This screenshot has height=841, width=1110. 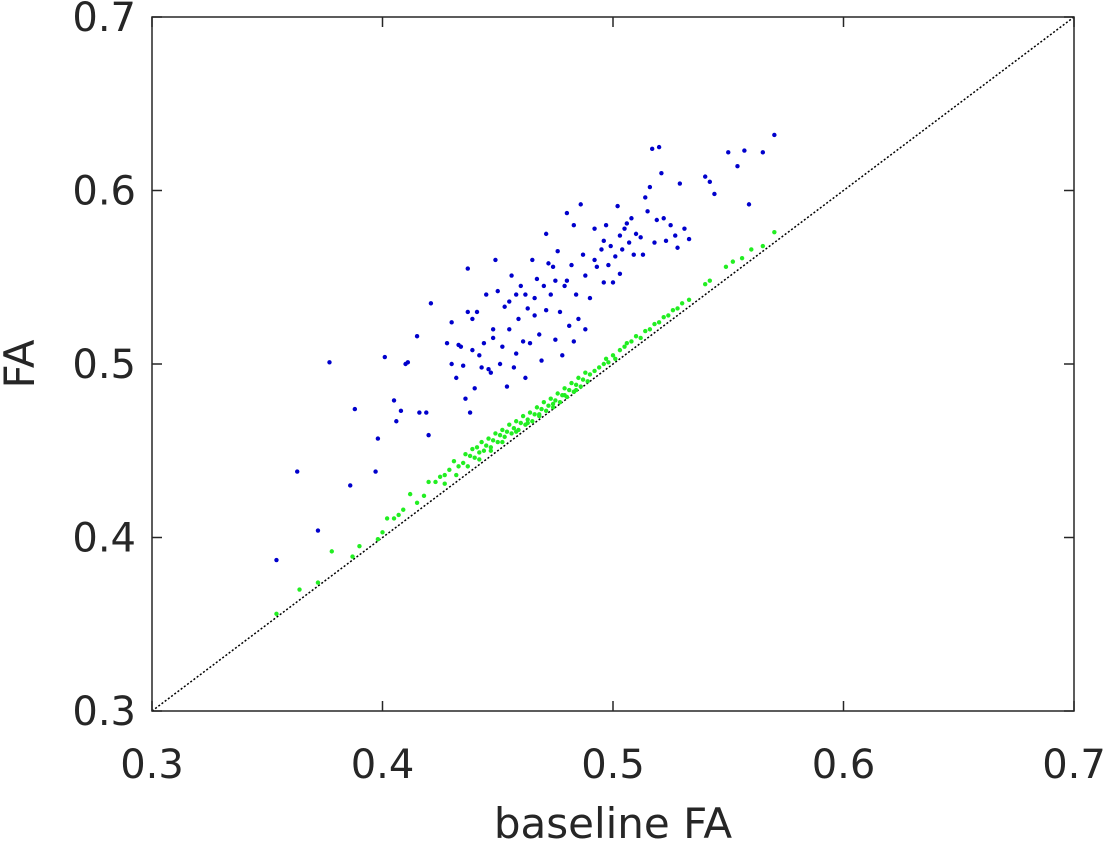 I want to click on x-tick-label: 0.3, so click(x=152, y=765).